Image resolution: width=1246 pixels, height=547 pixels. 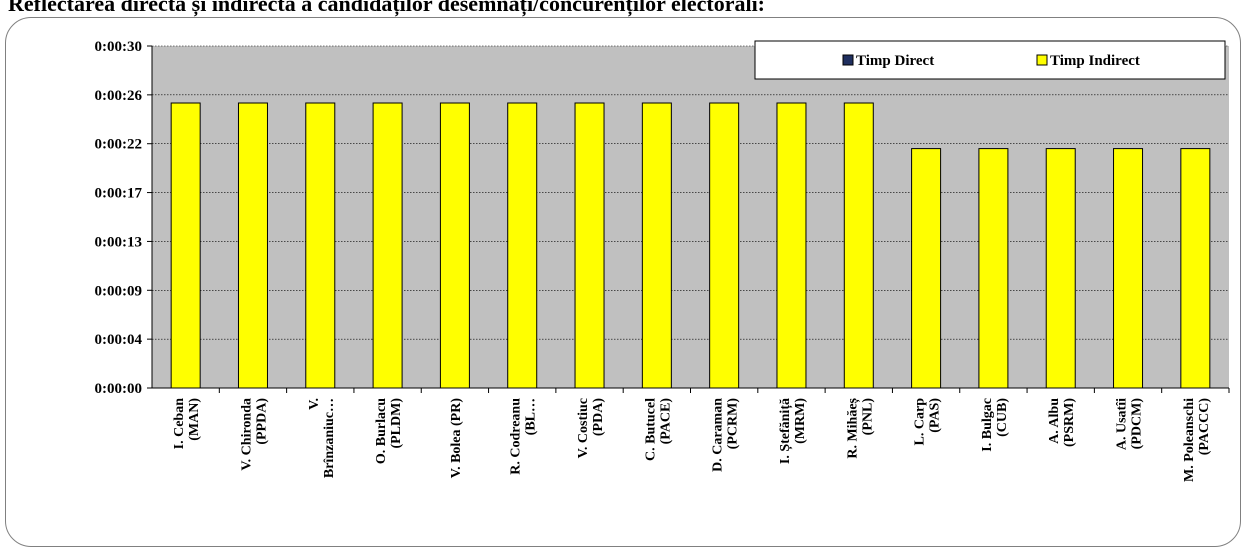 I want to click on x-category-label: I. Ștefăniță (MRM), so click(x=793, y=431).